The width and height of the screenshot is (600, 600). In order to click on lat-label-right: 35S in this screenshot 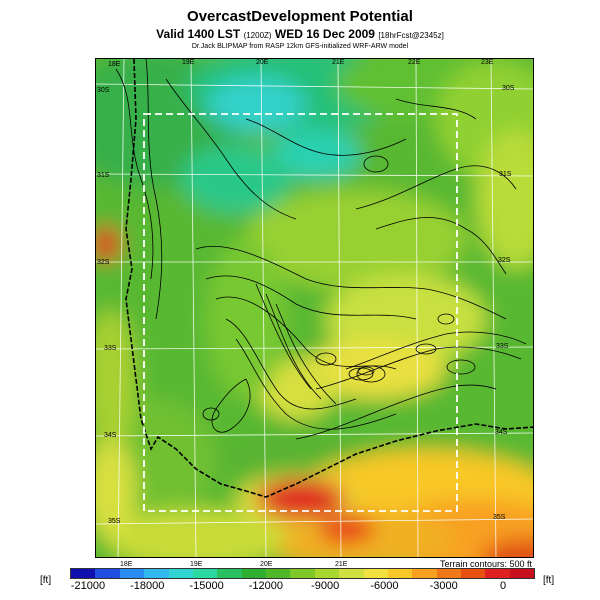, I will do `click(499, 517)`.